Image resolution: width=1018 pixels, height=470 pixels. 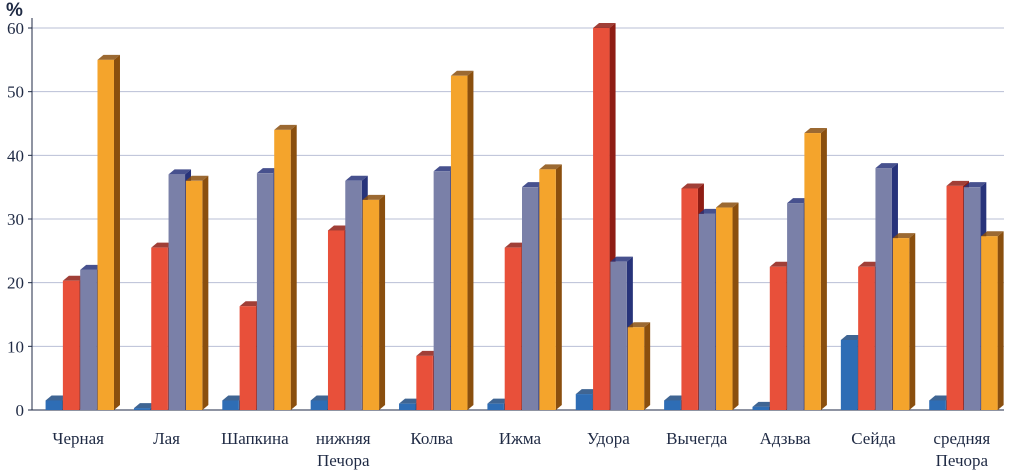 What do you see at coordinates (166, 438) in the screenshot?
I see `category-label: Лая` at bounding box center [166, 438].